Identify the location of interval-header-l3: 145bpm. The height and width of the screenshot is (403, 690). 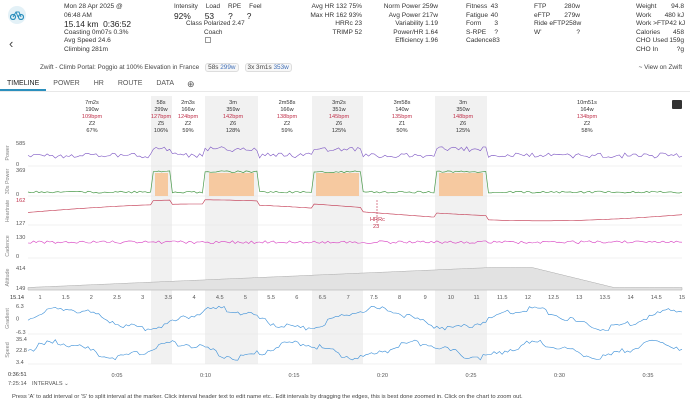
(339, 117).